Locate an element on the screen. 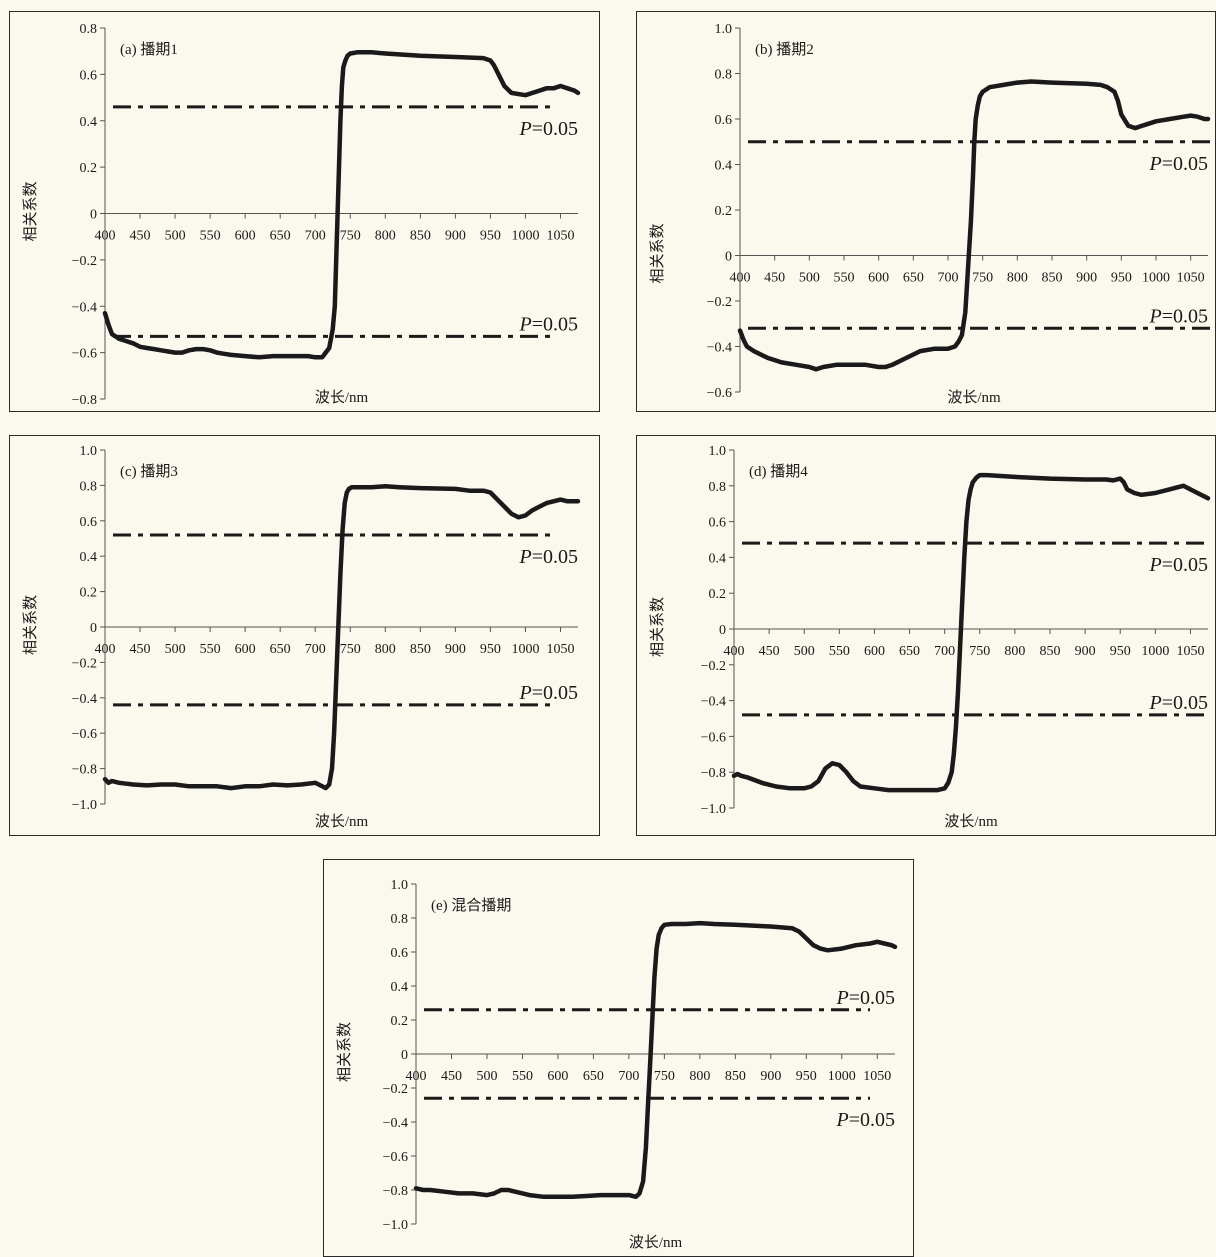 This screenshot has height=1257, width=1216. y-tick-label: −1.0 is located at coordinates (713, 809).